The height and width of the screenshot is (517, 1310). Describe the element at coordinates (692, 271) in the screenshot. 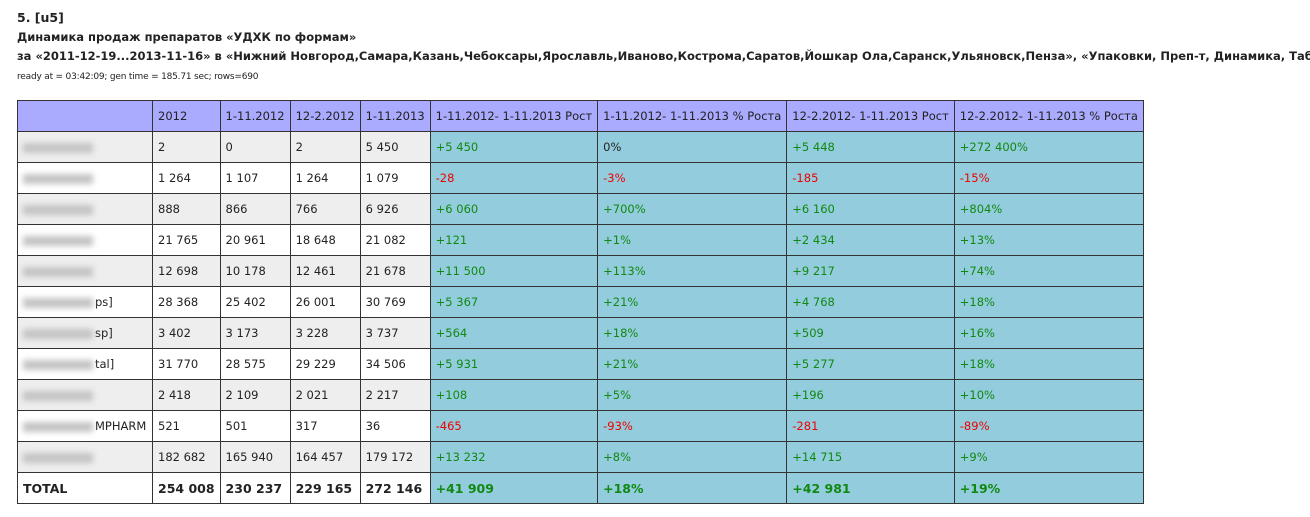

I see `delta-cell: +113%` at that location.